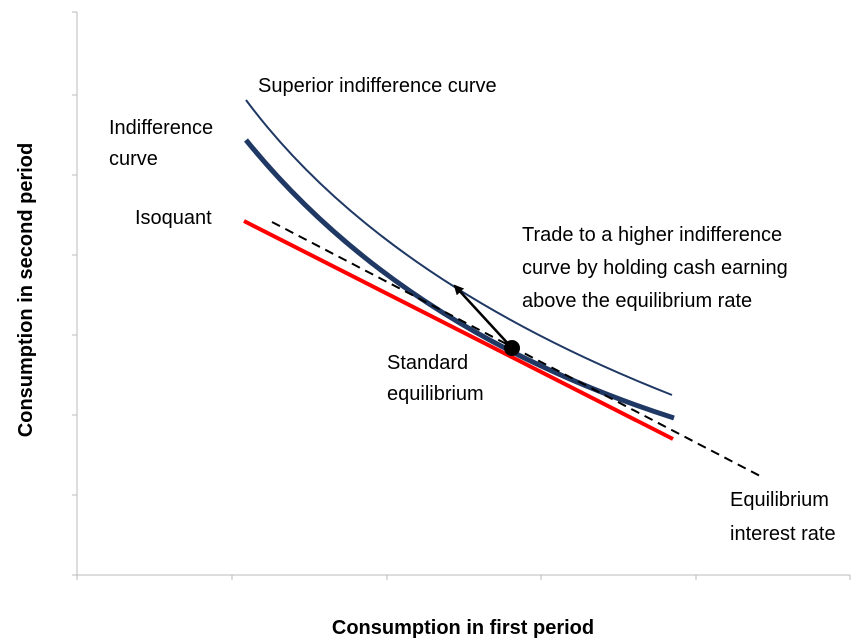 This screenshot has height=638, width=867. Describe the element at coordinates (74, 293) in the screenshot. I see `y-ticks` at that location.